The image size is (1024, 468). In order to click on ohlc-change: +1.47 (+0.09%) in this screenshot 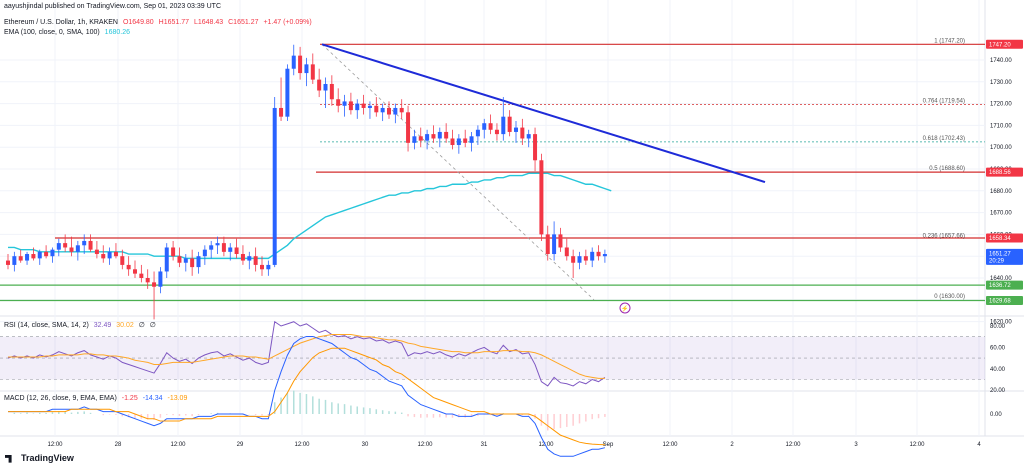, I will do `click(287, 22)`.